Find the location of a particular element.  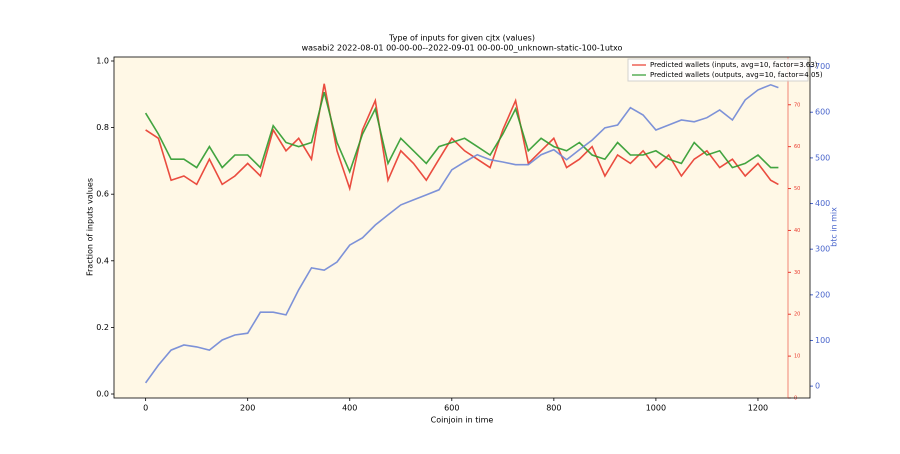

legend-box is located at coordinates (718, 70).